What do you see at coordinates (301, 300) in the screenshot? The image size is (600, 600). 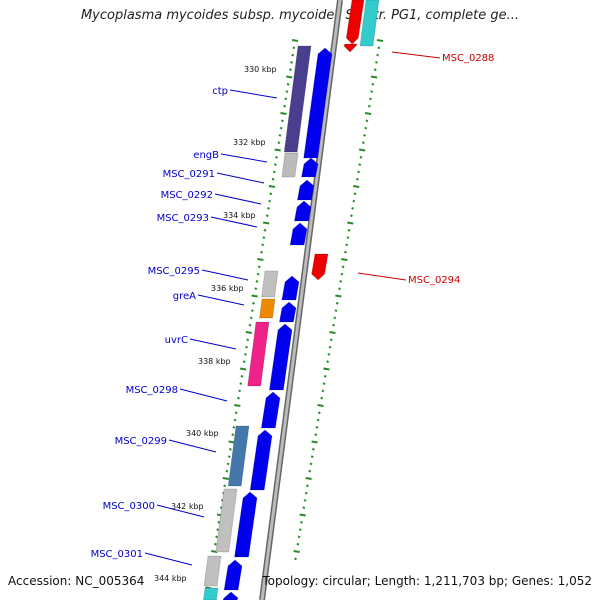 I see `genome-backbone` at bounding box center [301, 300].